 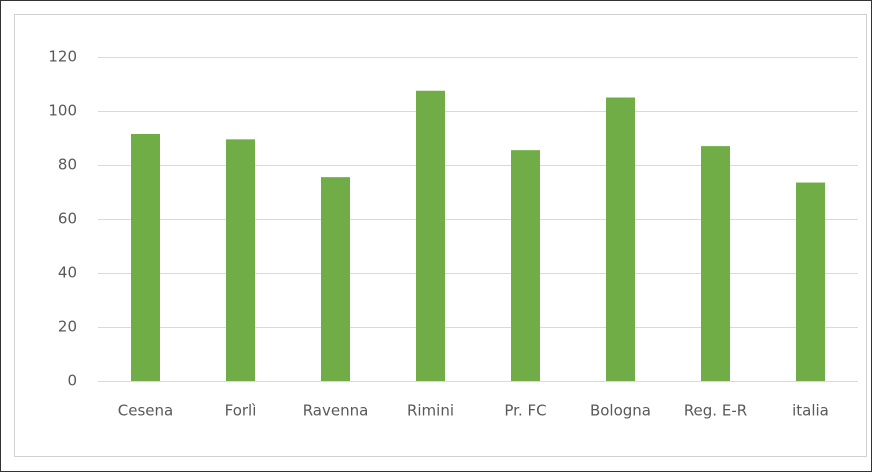 What do you see at coordinates (62, 57) in the screenshot?
I see `y-tick-label: 120` at bounding box center [62, 57].